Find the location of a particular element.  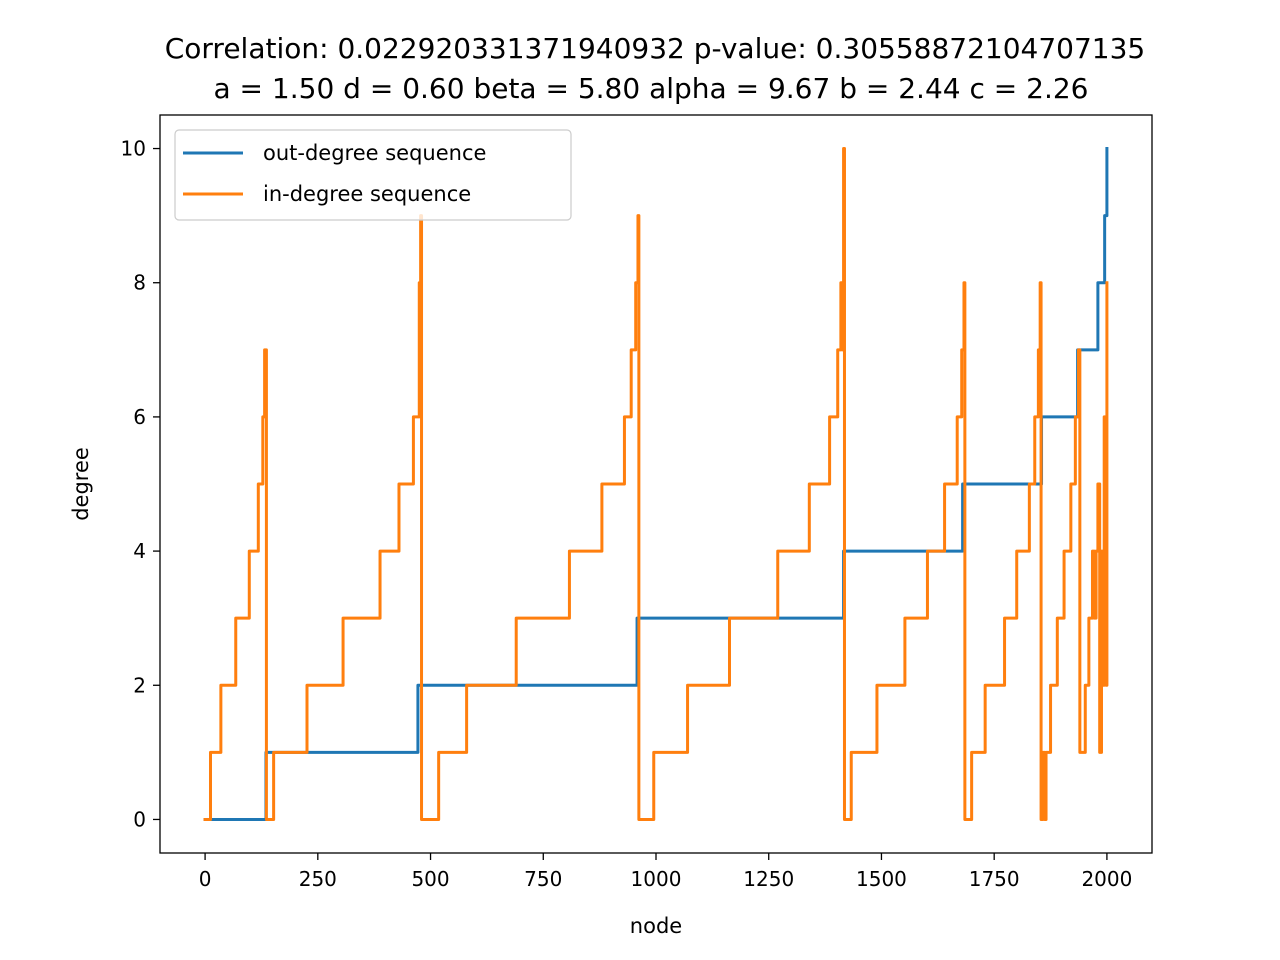

y-axis: 0 2 4 6 8 10 is located at coordinates (140, 484).